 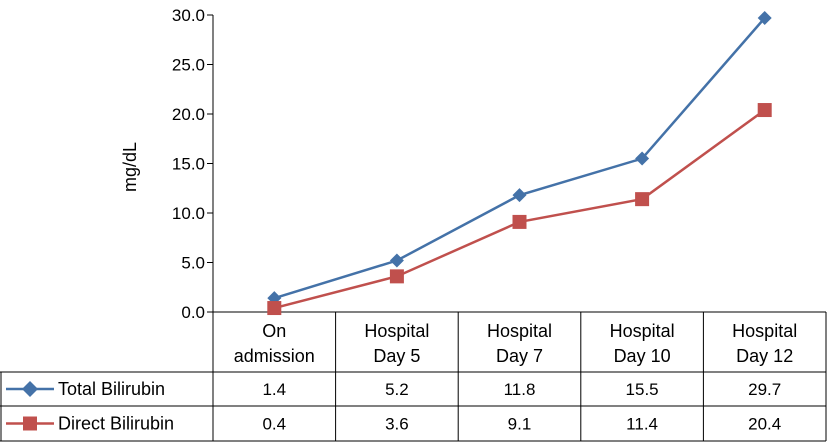 I want to click on category-label-line: Day 10, so click(x=642, y=356).